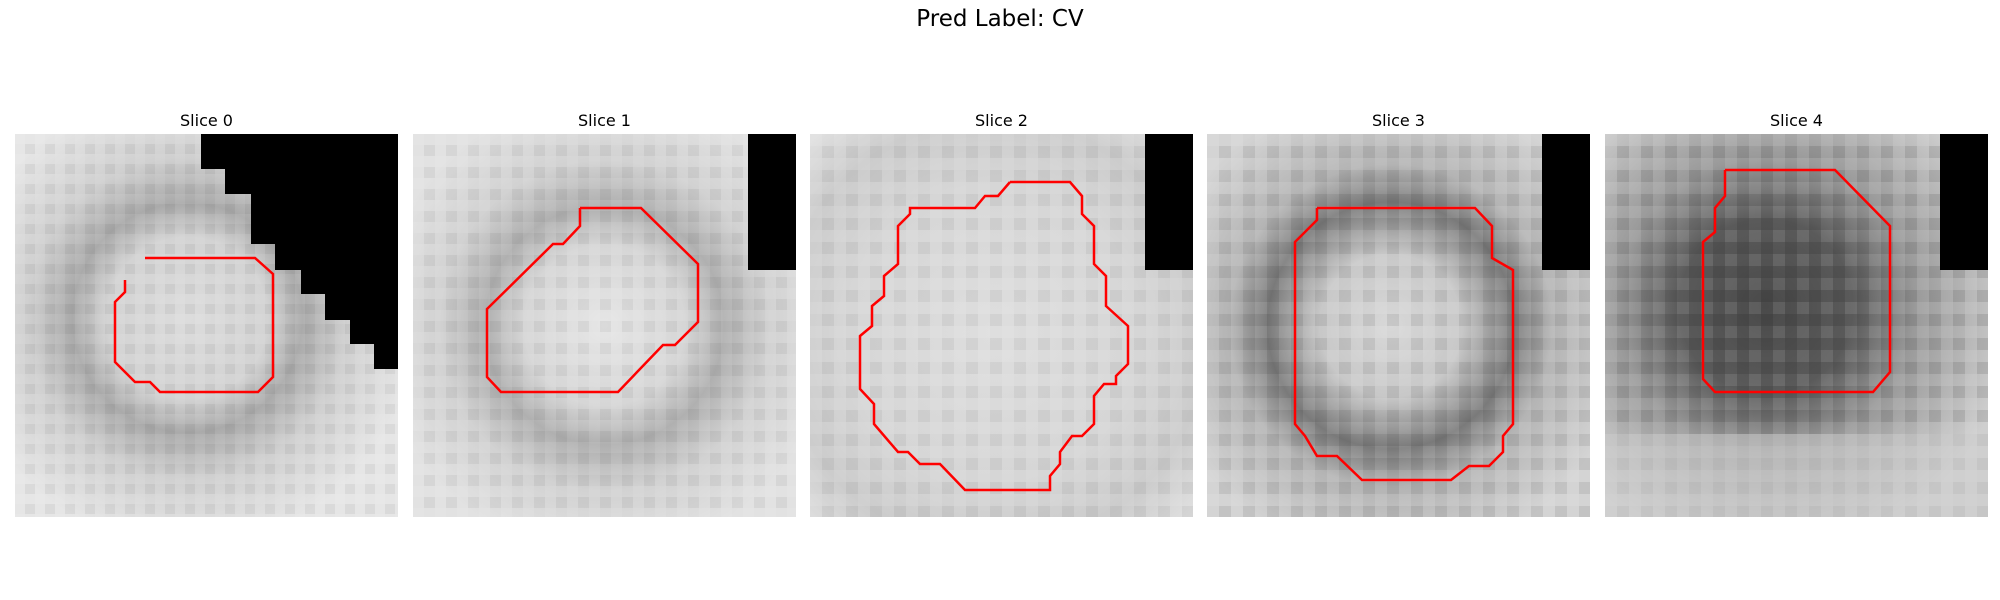  I want to click on slice-panel-0: Slice 0, so click(206, 312).